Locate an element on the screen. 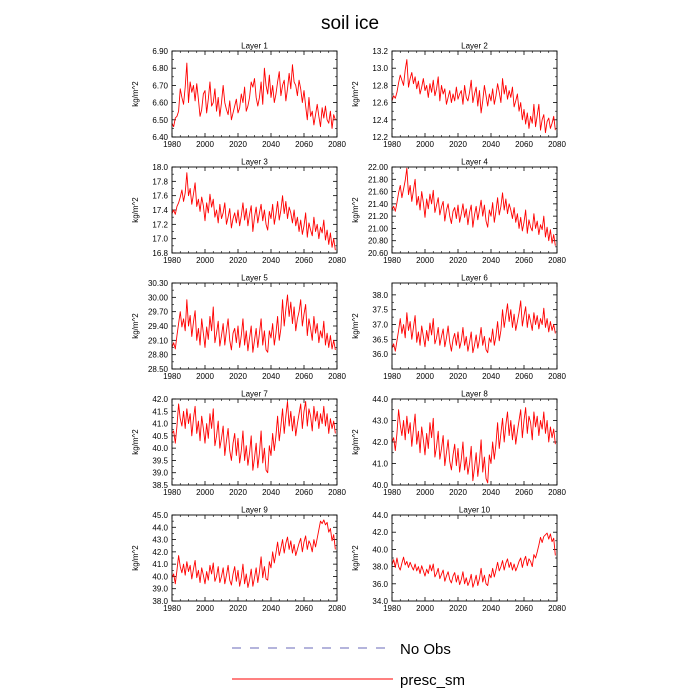  legend-label: presc_sm is located at coordinates (432, 680).